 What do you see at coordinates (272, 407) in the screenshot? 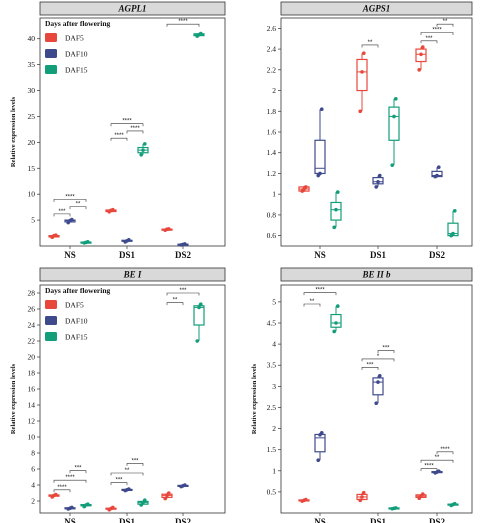
I see `y-tick-label: 2.5` at bounding box center [272, 407].